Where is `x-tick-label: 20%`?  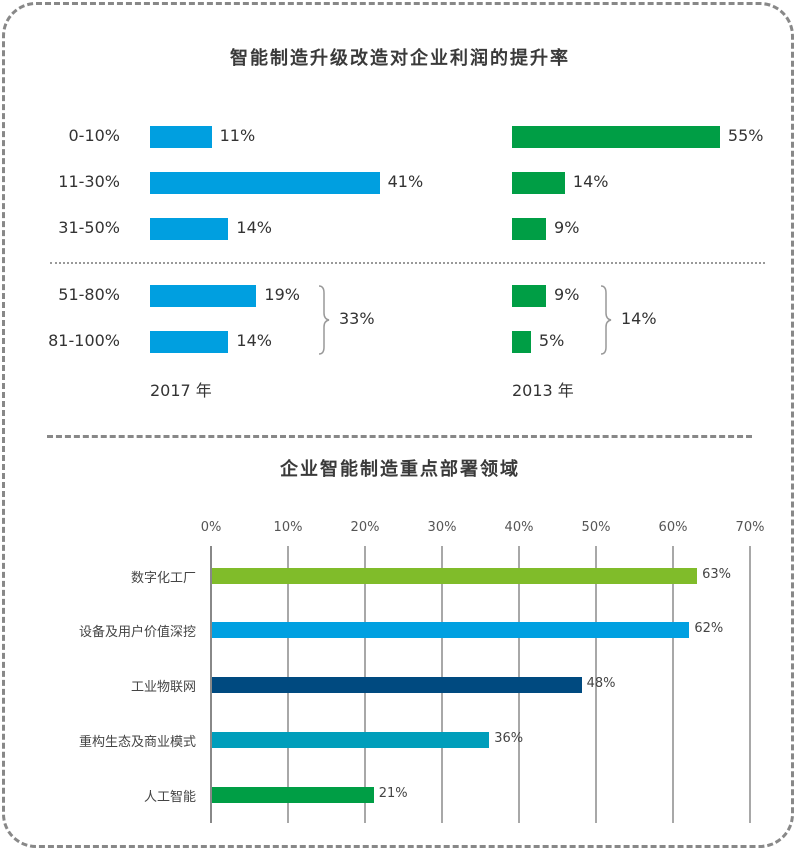 x-tick-label: 20% is located at coordinates (365, 527).